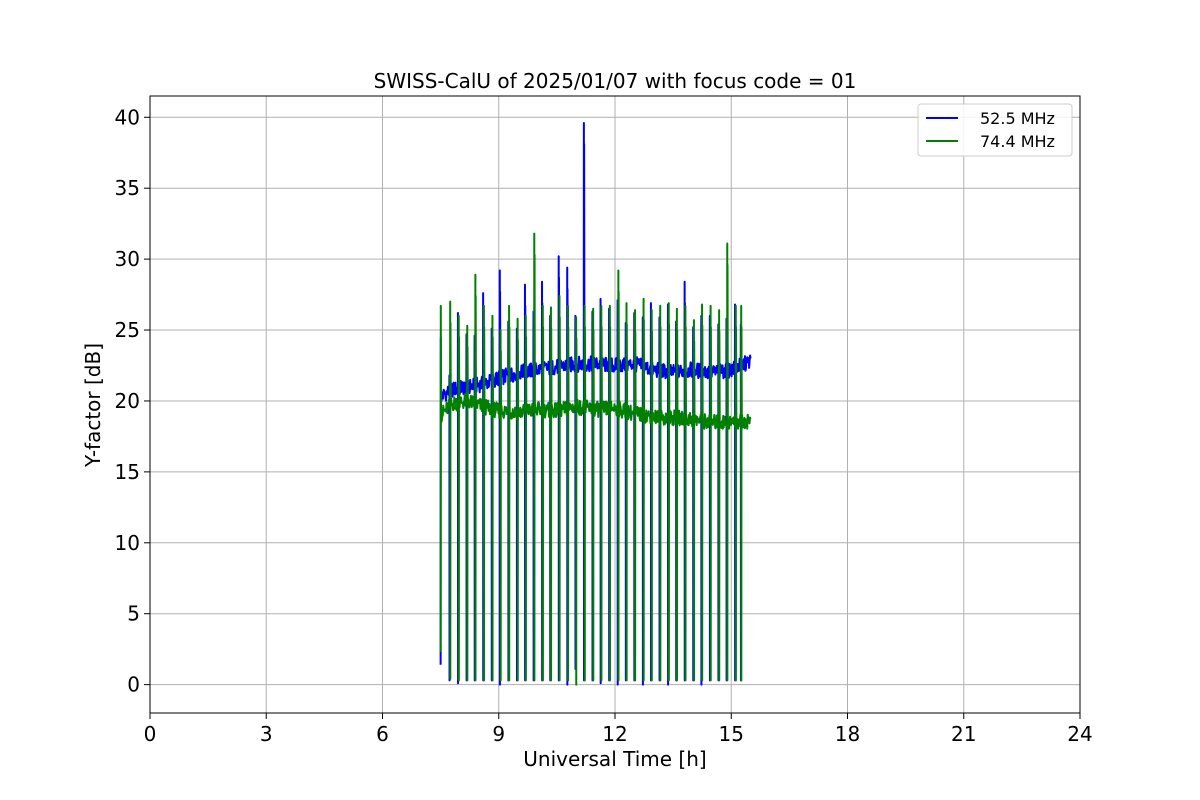  What do you see at coordinates (498, 734) in the screenshot?
I see `x-tick-label: 9` at bounding box center [498, 734].